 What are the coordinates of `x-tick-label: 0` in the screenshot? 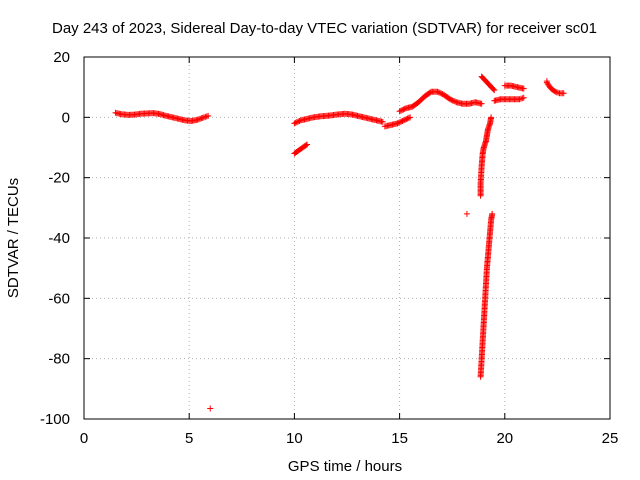 It's located at (84, 438).